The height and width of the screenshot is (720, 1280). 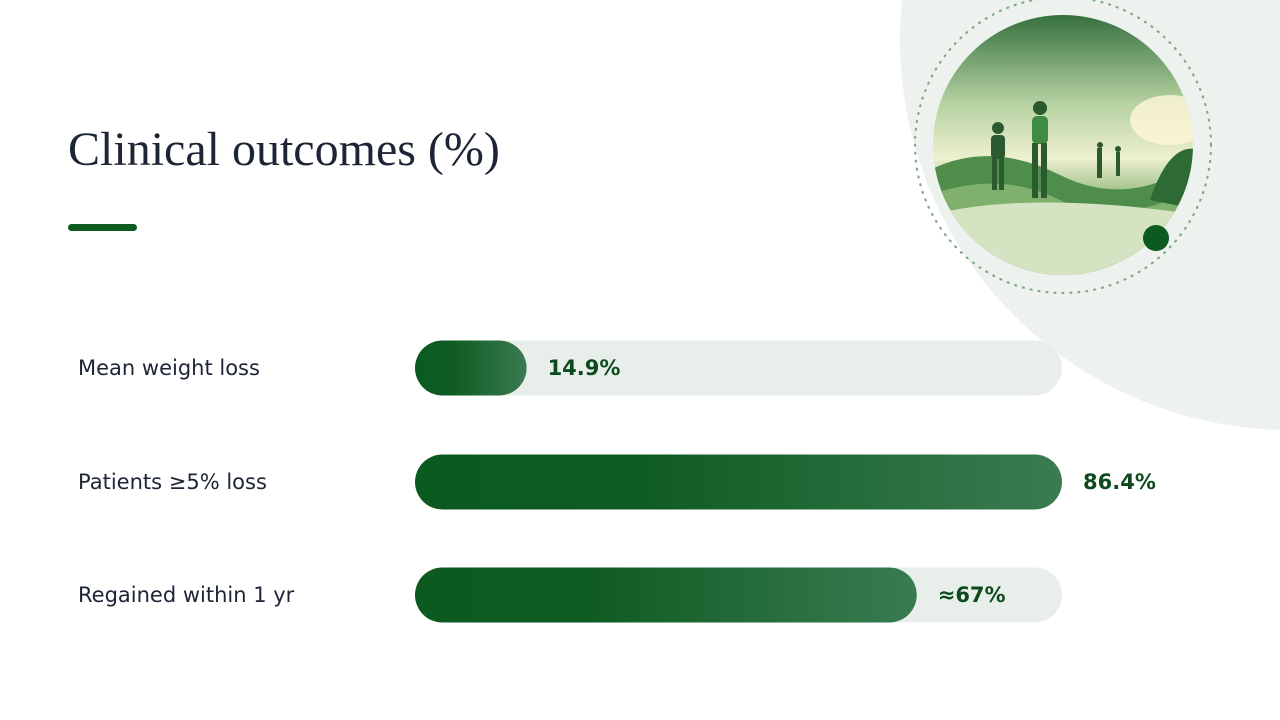 What do you see at coordinates (186, 595) in the screenshot?
I see `category-label: Regained within 1 yr` at bounding box center [186, 595].